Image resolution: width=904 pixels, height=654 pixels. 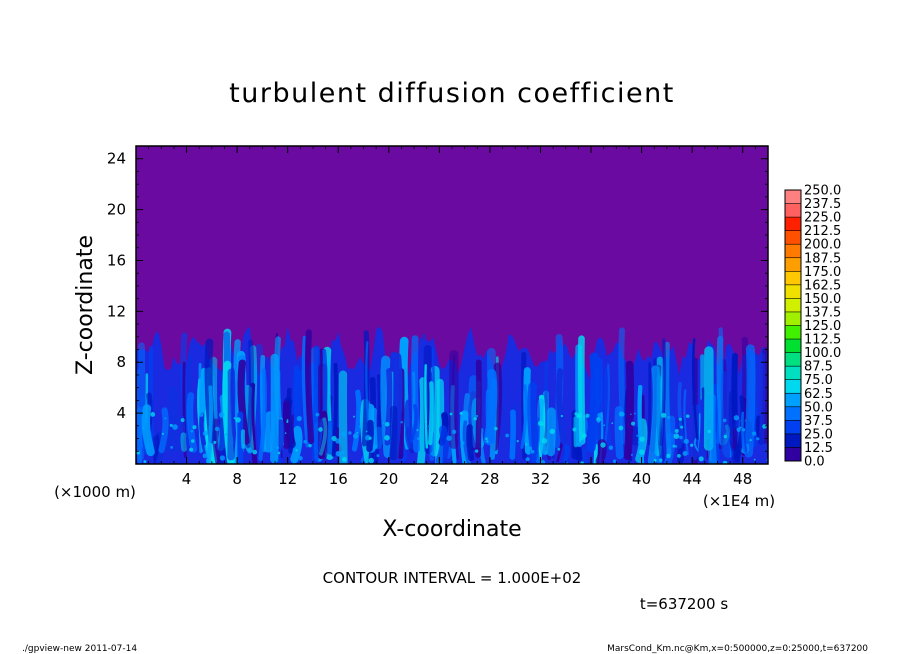 What do you see at coordinates (822, 272) in the screenshot?
I see `colorbar-label: 175.0` at bounding box center [822, 272].